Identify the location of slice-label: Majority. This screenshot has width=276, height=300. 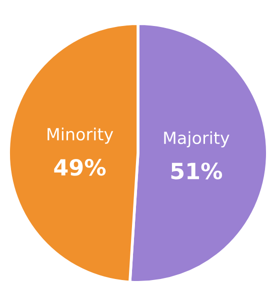
(197, 139).